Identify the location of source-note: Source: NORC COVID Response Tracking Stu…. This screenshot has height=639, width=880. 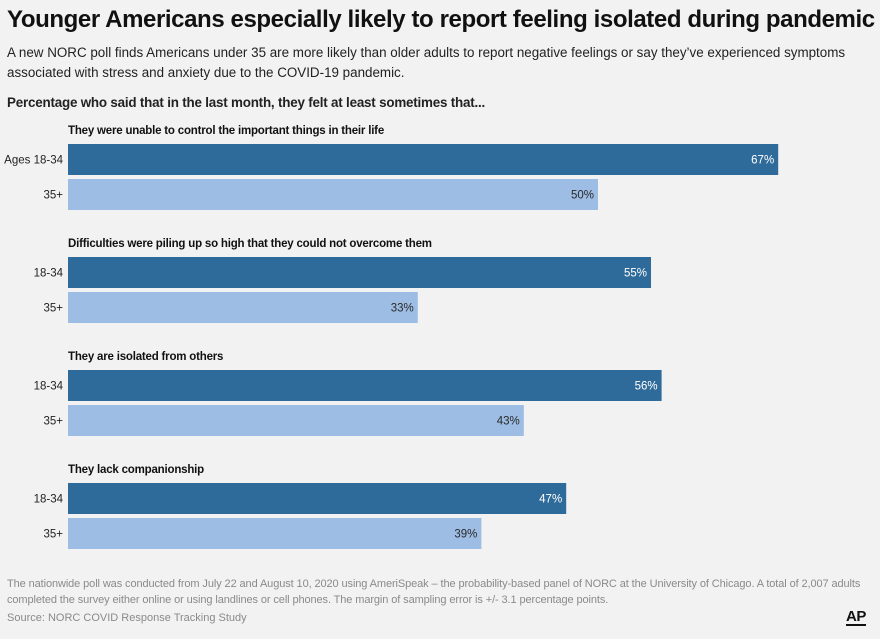
(127, 618).